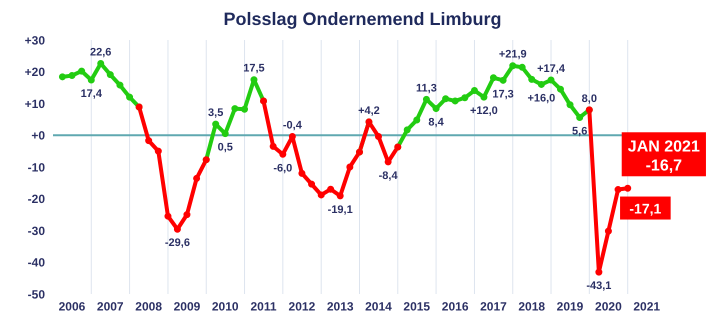 The width and height of the screenshot is (717, 332). What do you see at coordinates (362, 19) in the screenshot?
I see `chart-title: Polsslag Ondernemend Limburg` at bounding box center [362, 19].